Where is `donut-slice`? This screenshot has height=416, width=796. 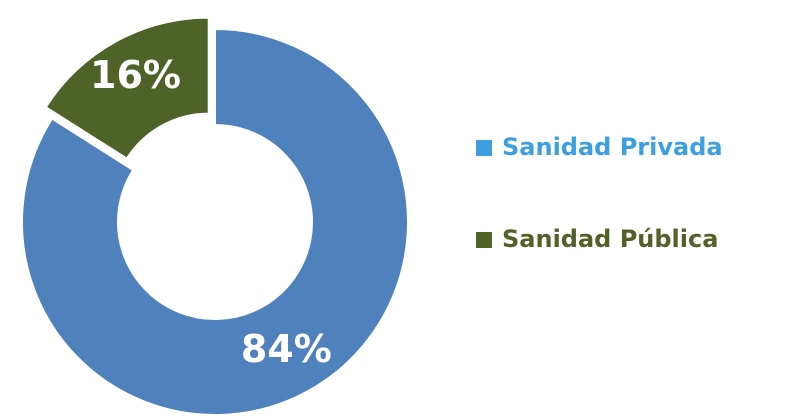
donut-slice is located at coordinates (127, 88).